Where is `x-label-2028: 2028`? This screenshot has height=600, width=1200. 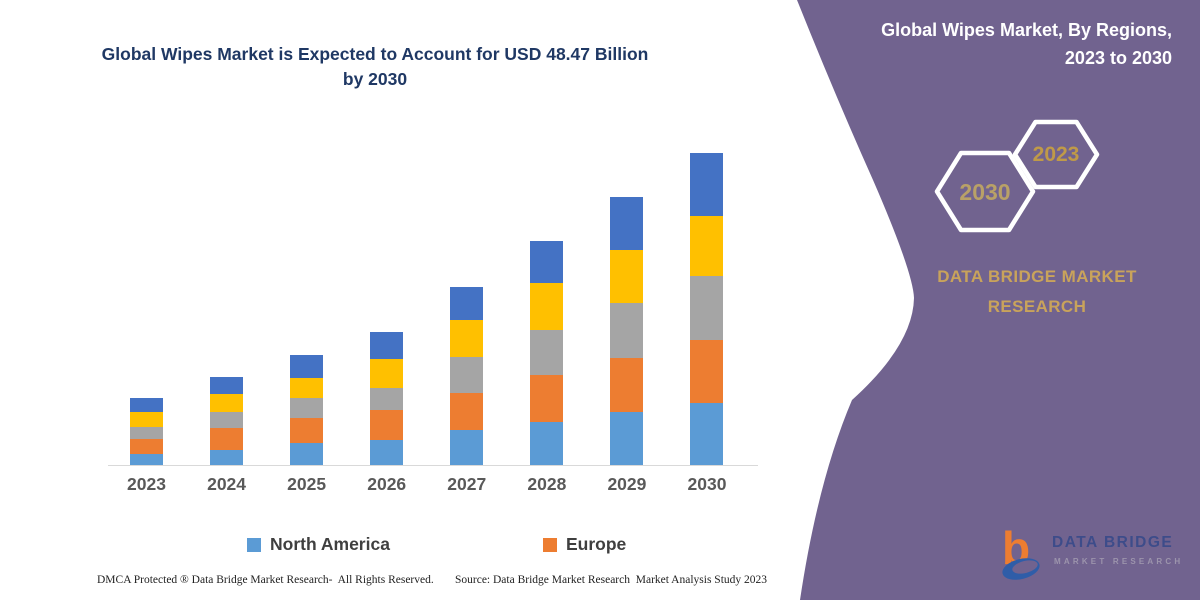
x-label-2028: 2028 is located at coordinates (547, 484).